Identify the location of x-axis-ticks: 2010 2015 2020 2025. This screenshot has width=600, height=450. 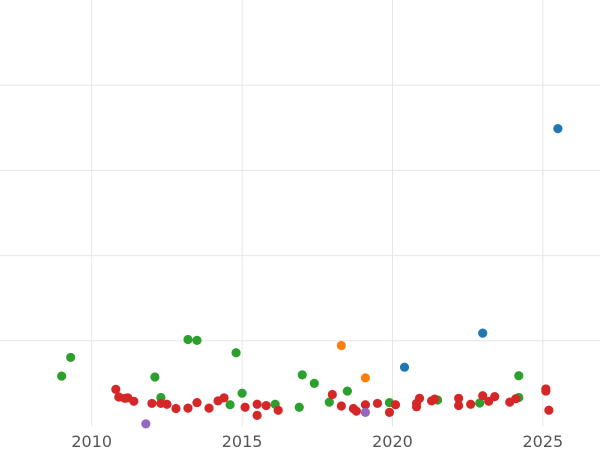
(317, 441).